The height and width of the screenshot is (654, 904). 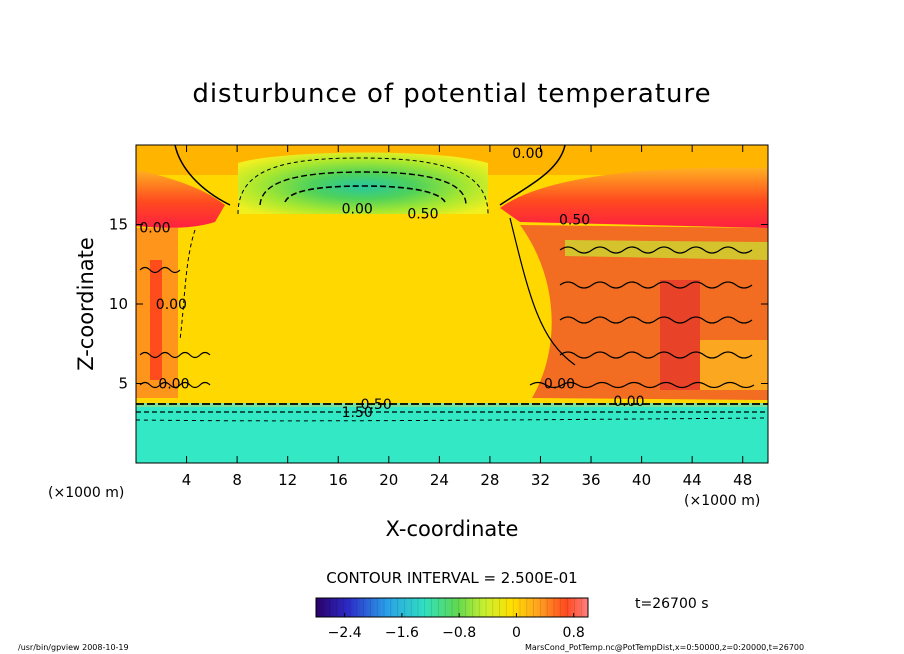 What do you see at coordinates (692, 480) in the screenshot?
I see `x-tick-label: 44` at bounding box center [692, 480].